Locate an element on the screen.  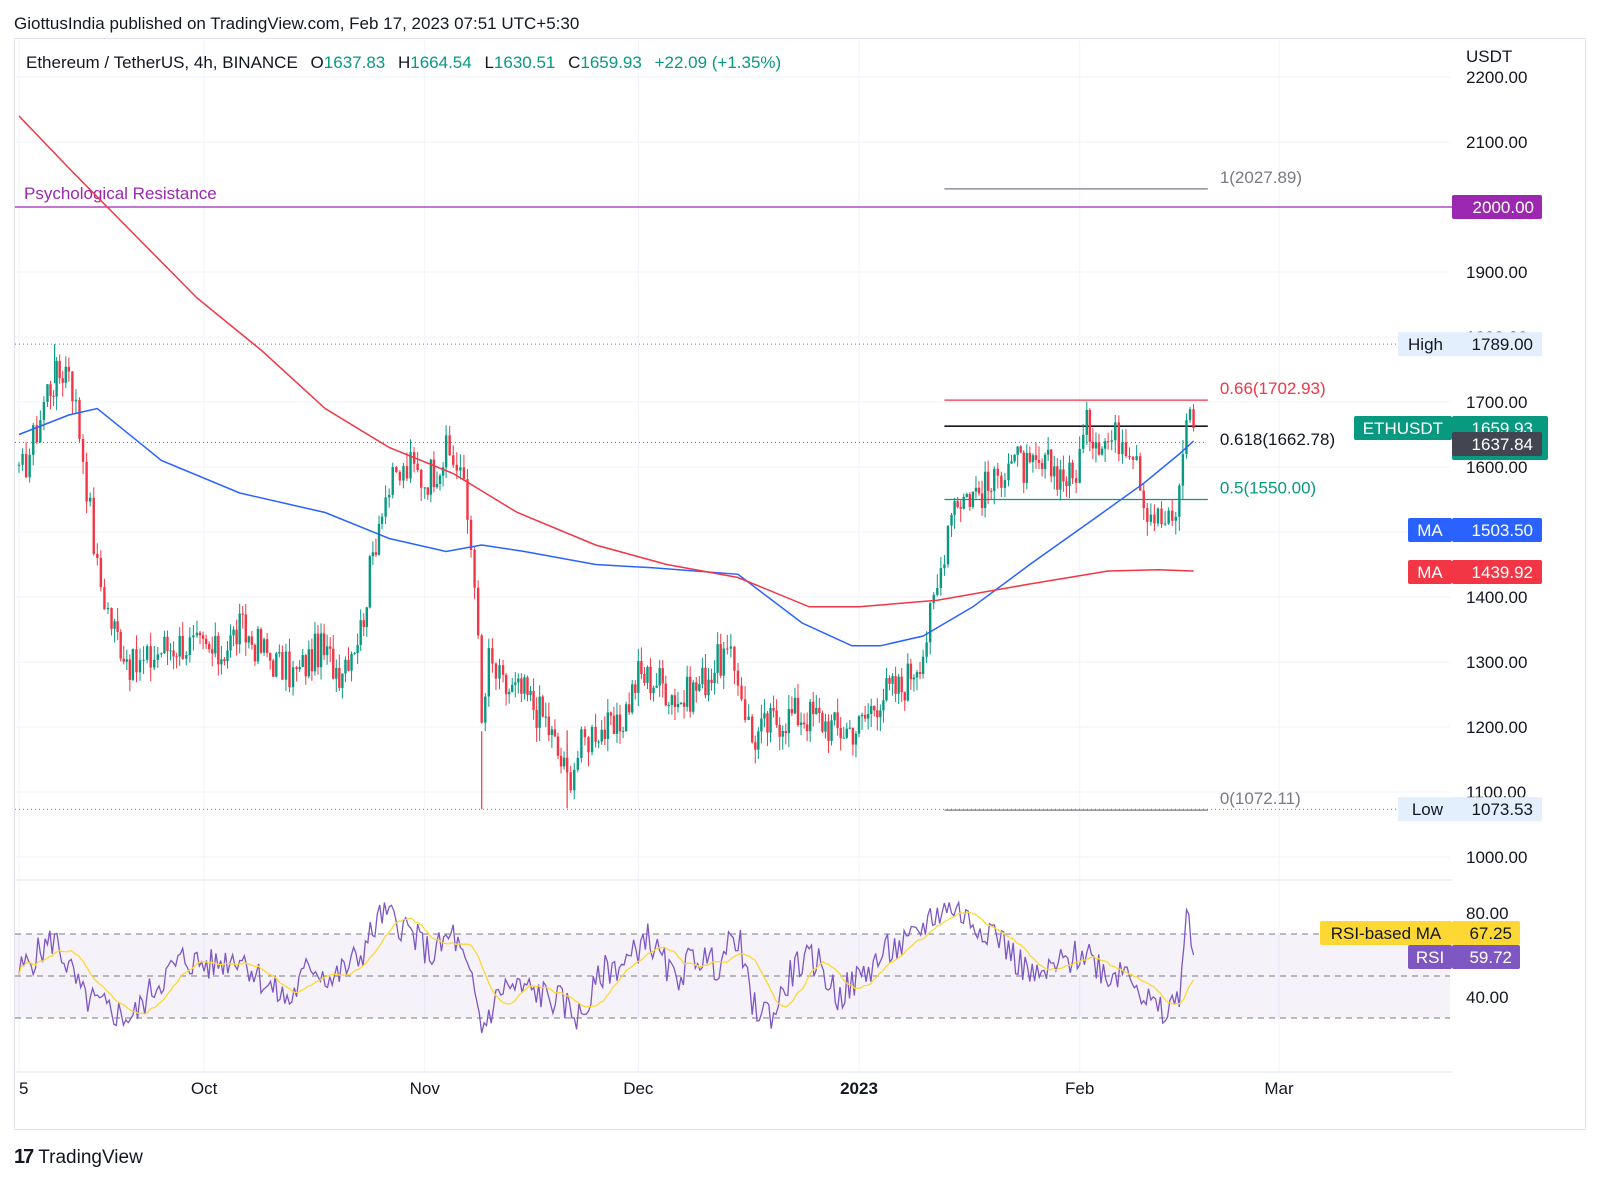
rsi-pane: 80.00 40.00 RSI-based MA 67.25 RSI 59.72 is located at coordinates (767, 967).